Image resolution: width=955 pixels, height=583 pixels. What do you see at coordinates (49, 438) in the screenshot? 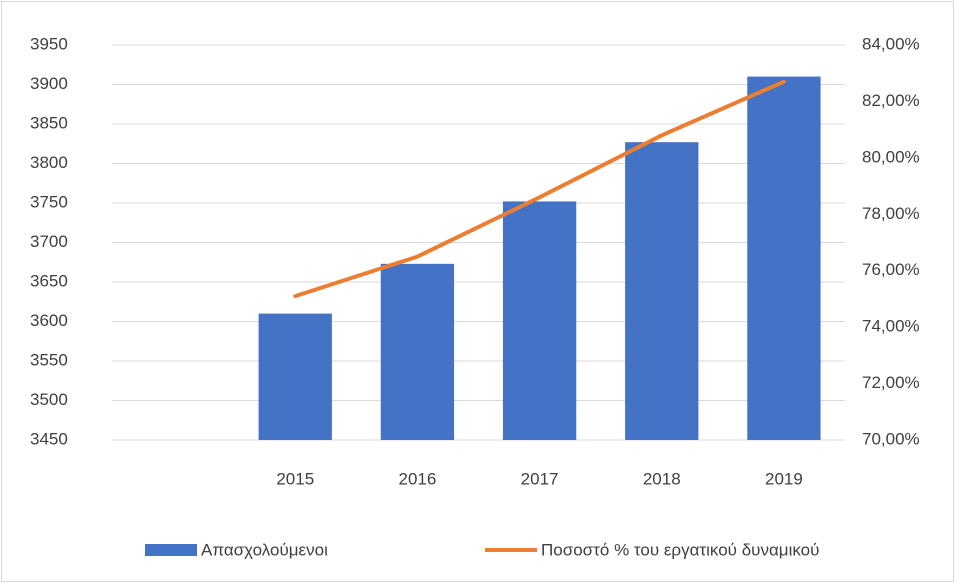
I see `y-tick-label: 3450` at bounding box center [49, 438].